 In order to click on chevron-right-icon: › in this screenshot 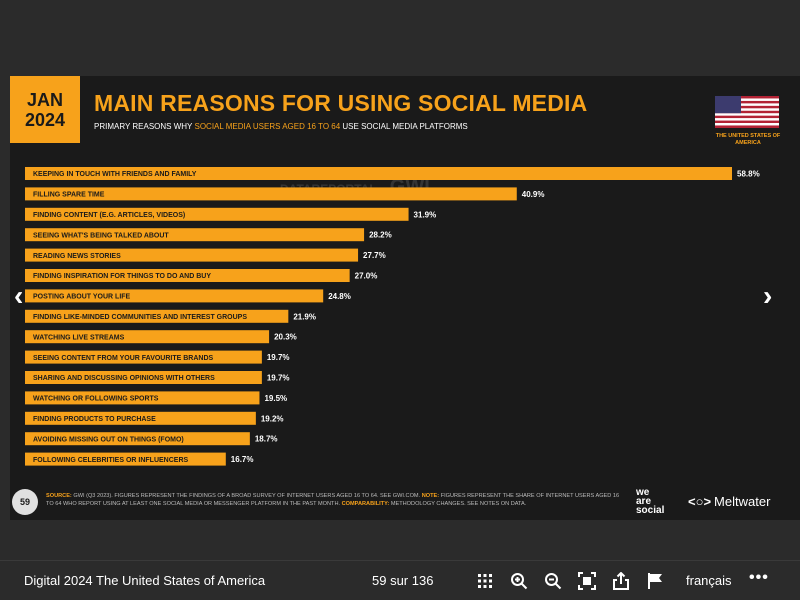, I will do `click(768, 295)`.